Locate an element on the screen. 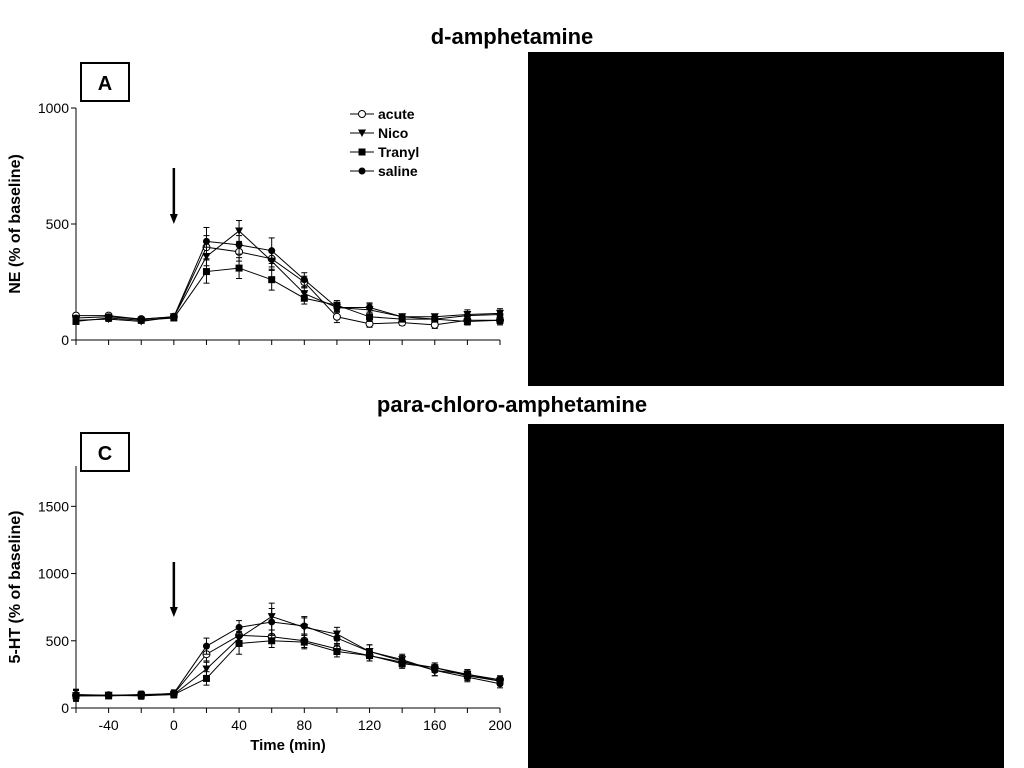 This screenshot has height=768, width=1024. x-tick-label: -40 is located at coordinates (108, 725).